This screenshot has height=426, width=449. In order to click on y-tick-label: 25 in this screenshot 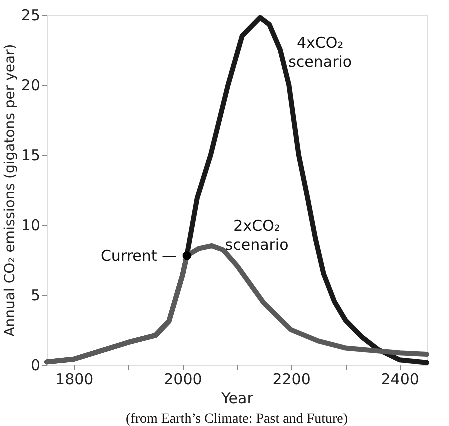, I will do `click(30, 15)`.